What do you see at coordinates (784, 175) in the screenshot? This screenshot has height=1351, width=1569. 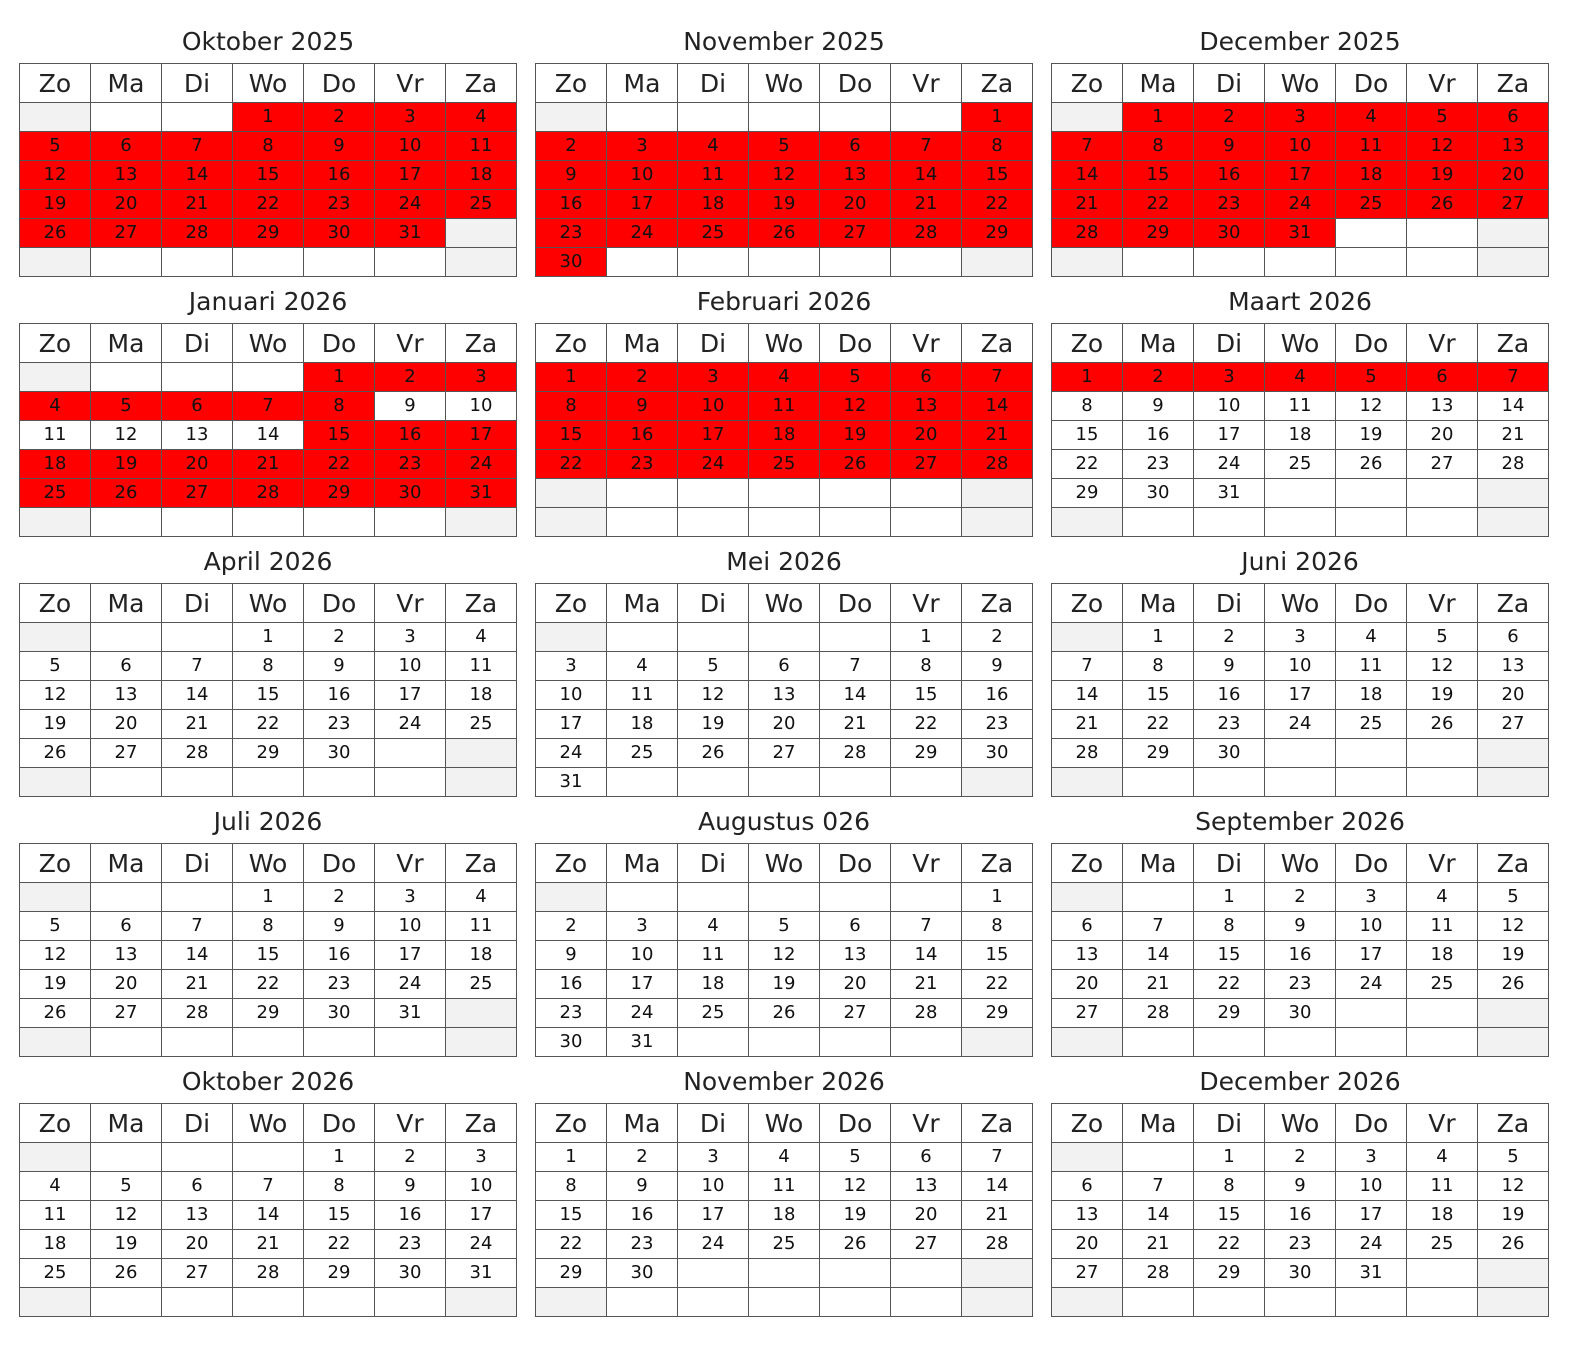 I see `day-cell-booked: 12` at bounding box center [784, 175].